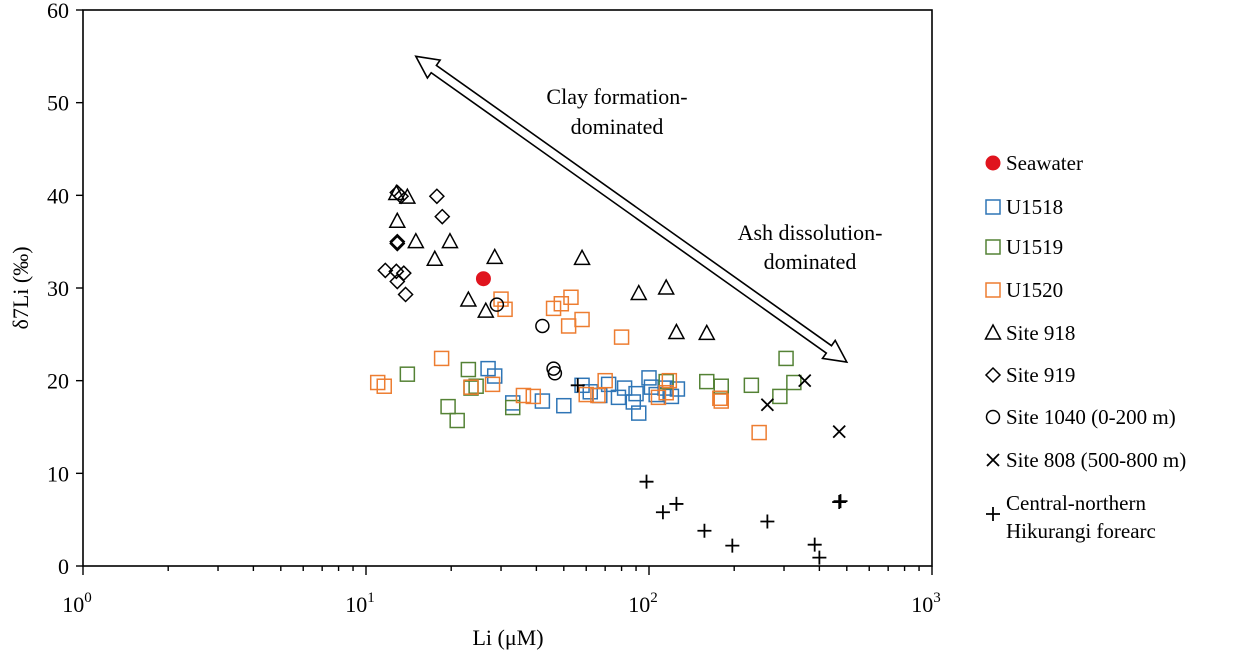 This screenshot has width=1242, height=662. Describe the element at coordinates (1024, 290) in the screenshot. I see `legend-item-u1520: U1520` at that location.